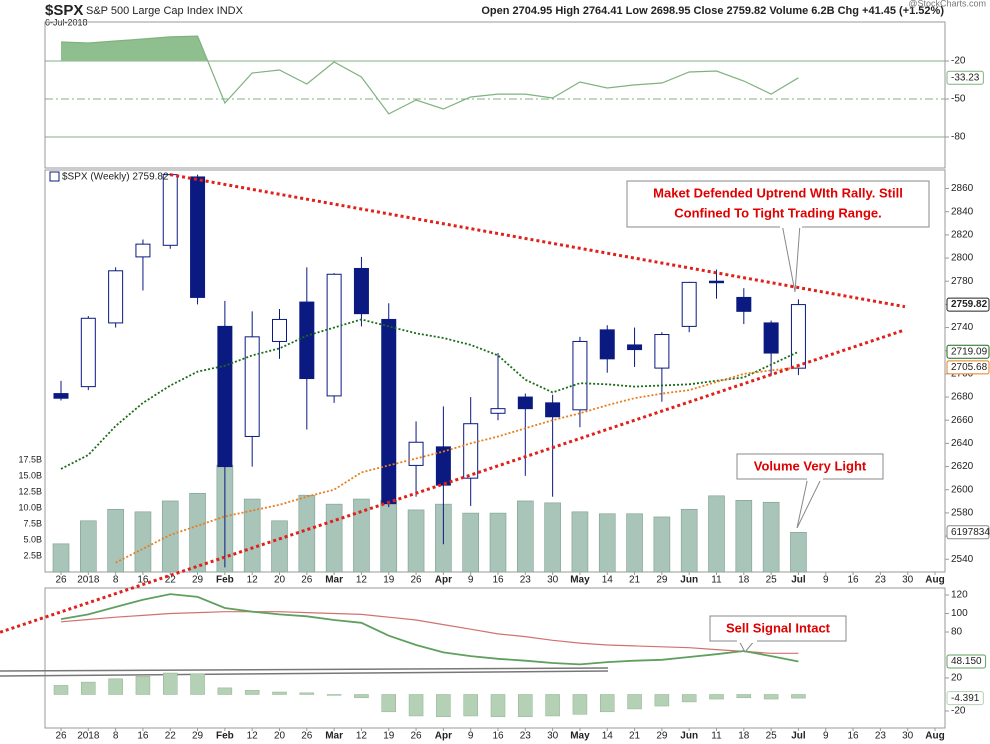 The image size is (990, 744). I want to click on symbol: $SPX, so click(64, 10).